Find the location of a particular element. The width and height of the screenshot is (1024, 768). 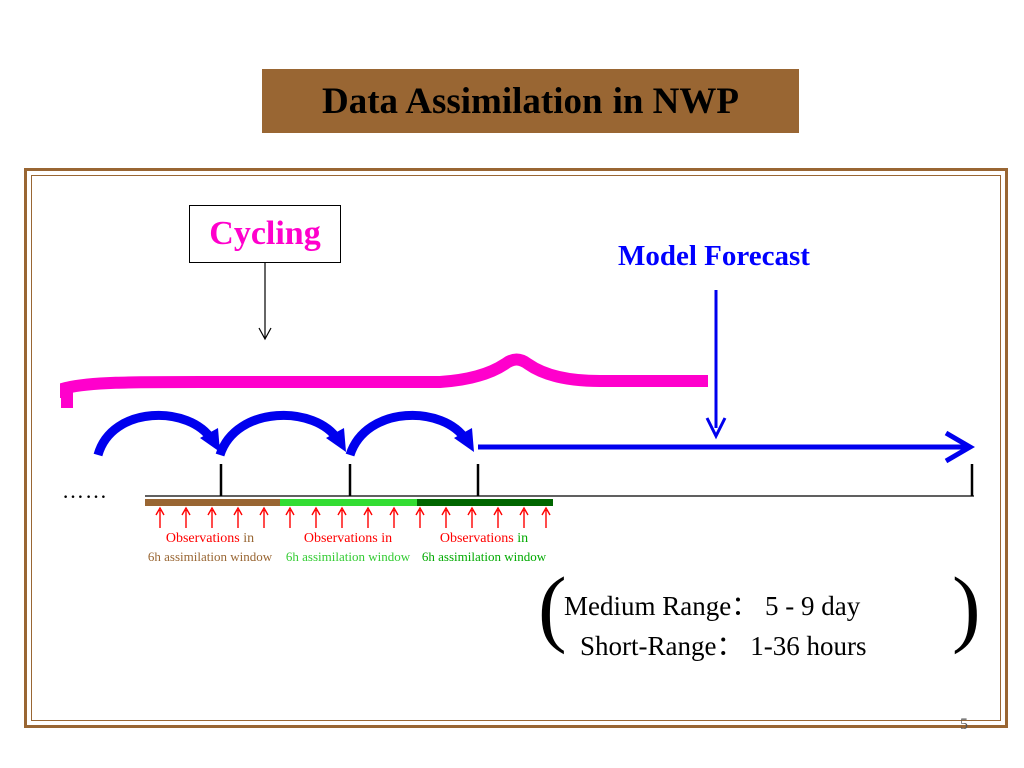

page-number: 5 is located at coordinates (964, 724).